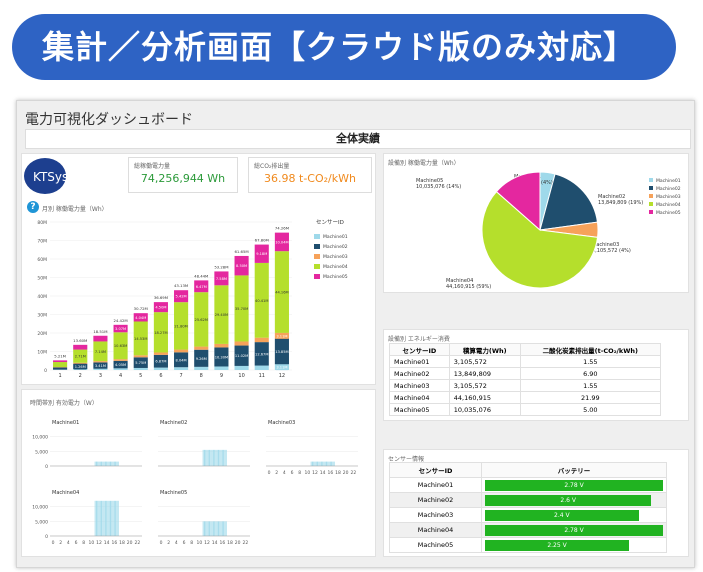 Image resolution: width=703 pixels, height=572 pixels. What do you see at coordinates (140, 376) in the screenshot?
I see `x-tick-label: 5` at bounding box center [140, 376].